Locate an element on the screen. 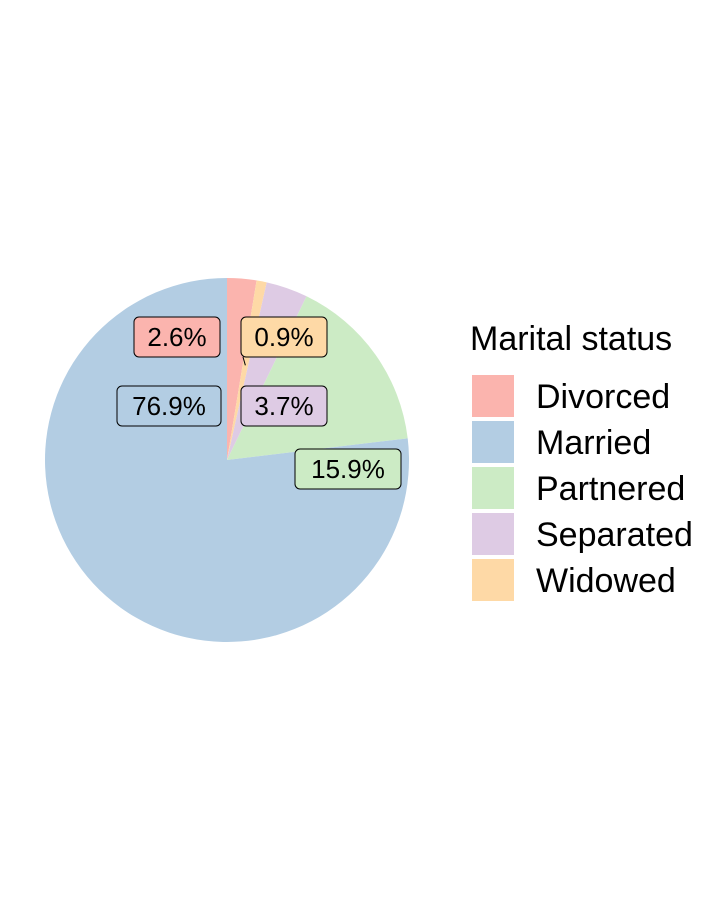 The width and height of the screenshot is (720, 921). legend-label: Widowed is located at coordinates (606, 581).